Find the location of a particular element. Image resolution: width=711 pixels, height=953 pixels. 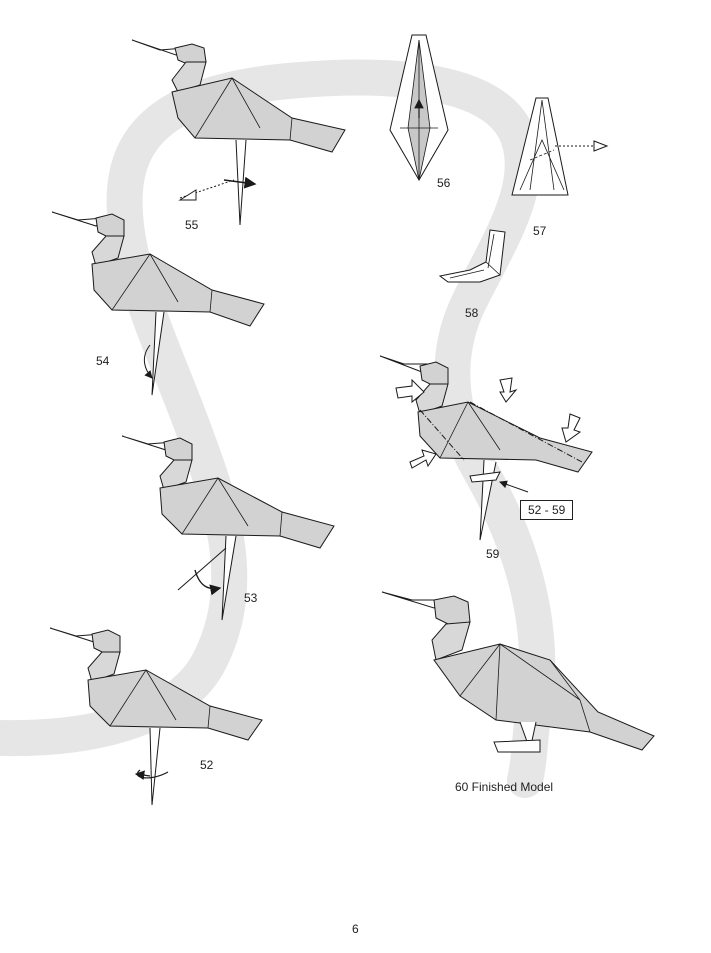

step-label-56: 56 is located at coordinates (444, 183).